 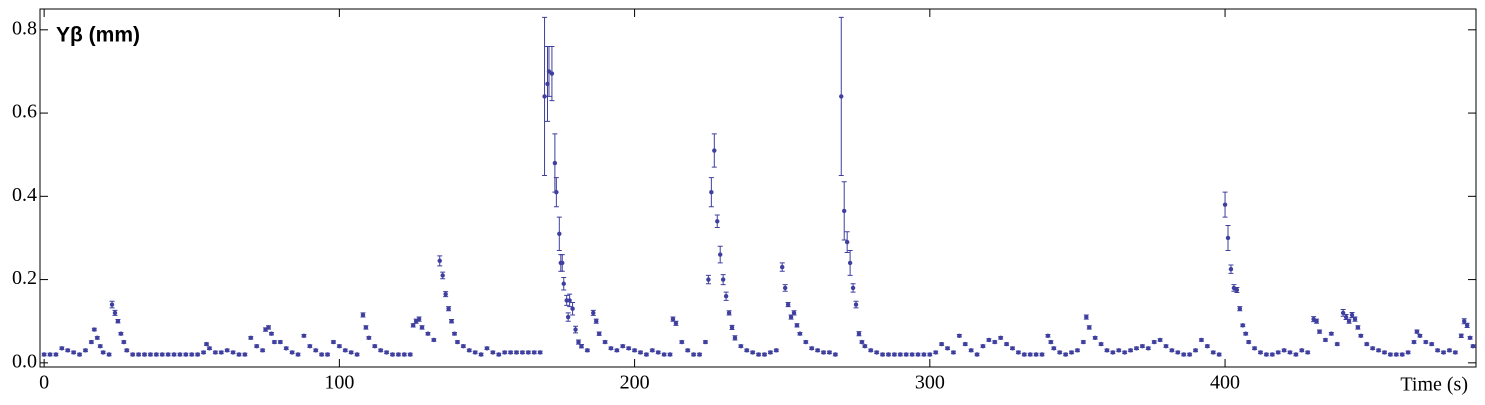 I want to click on y-tick-label: 0.0, so click(x=24, y=361).